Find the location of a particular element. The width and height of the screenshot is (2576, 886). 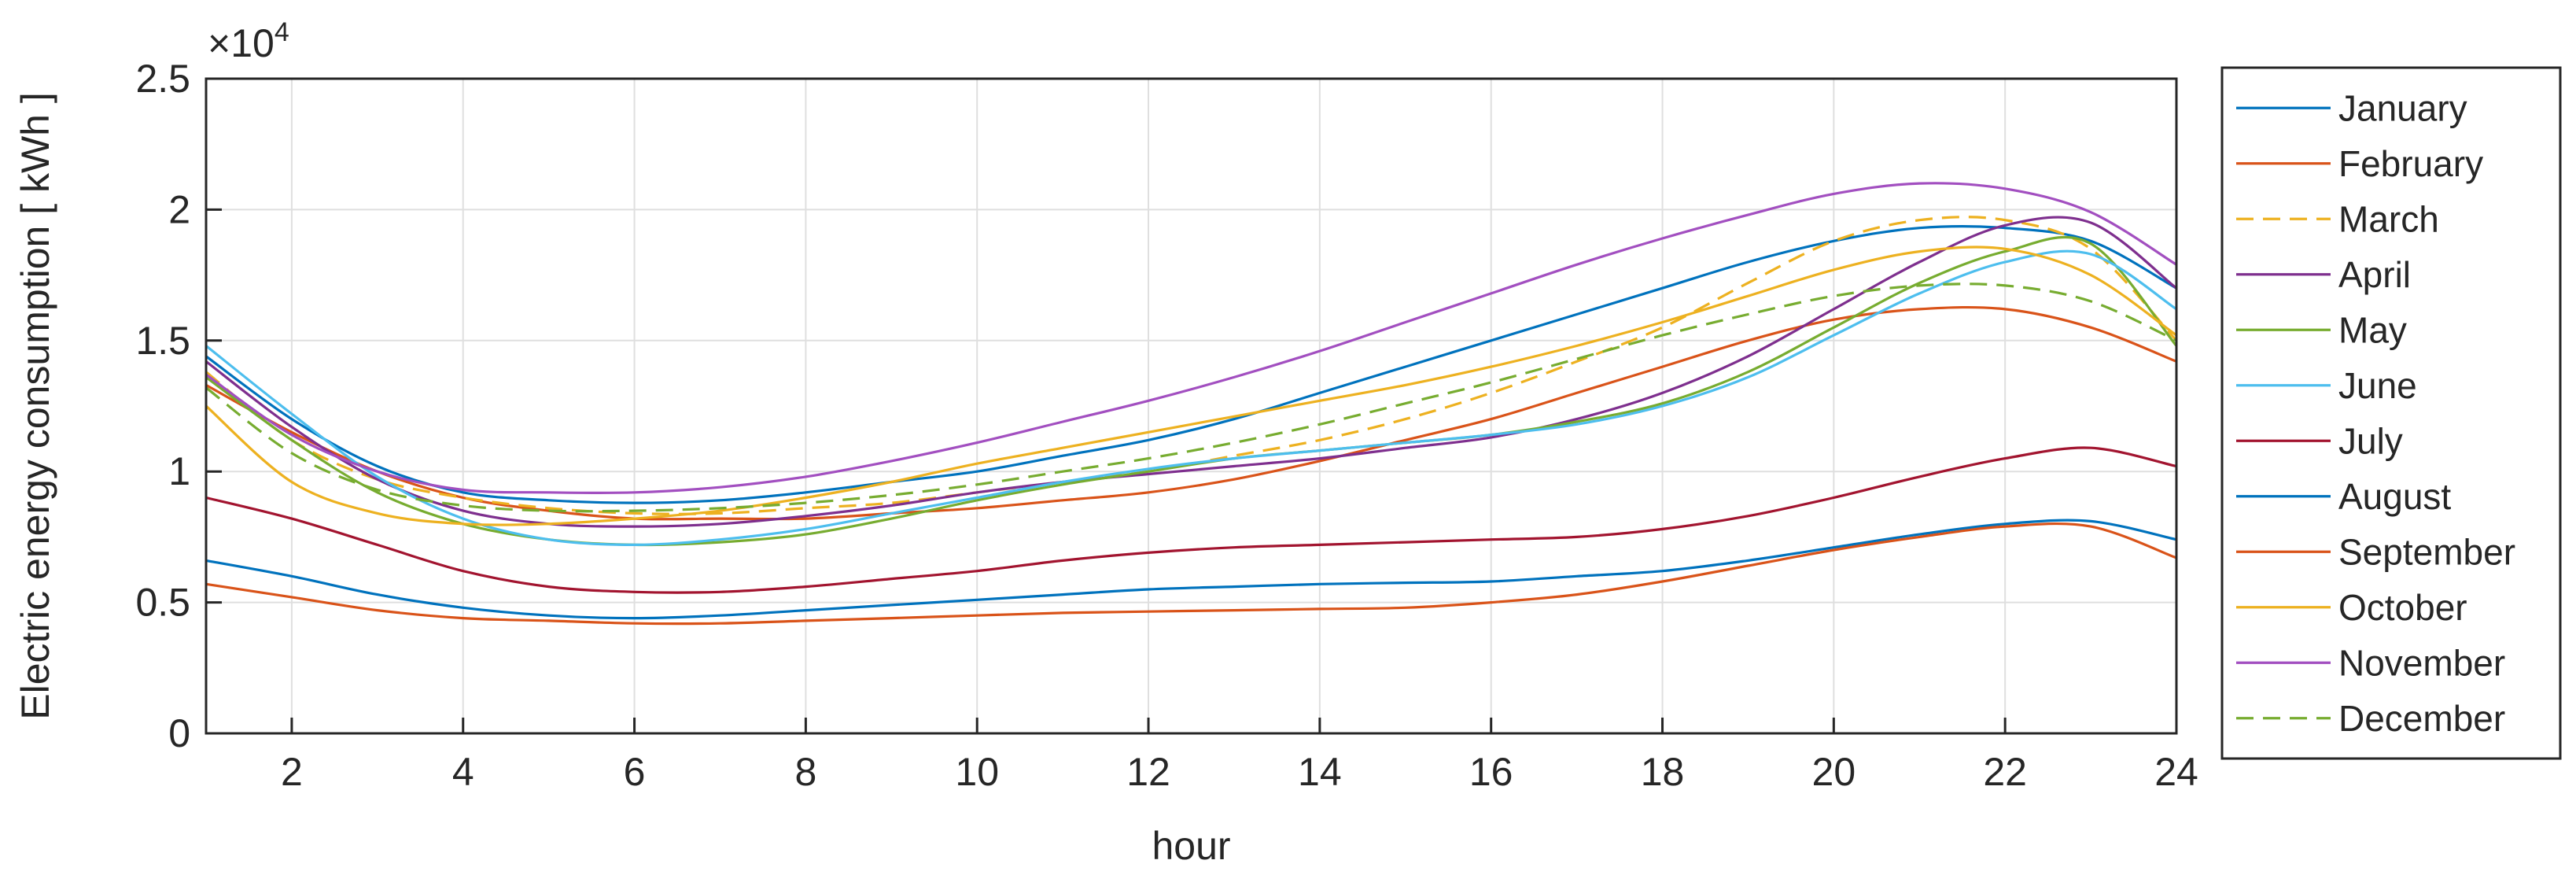

y-tick-label: 2.5 is located at coordinates (162, 79).